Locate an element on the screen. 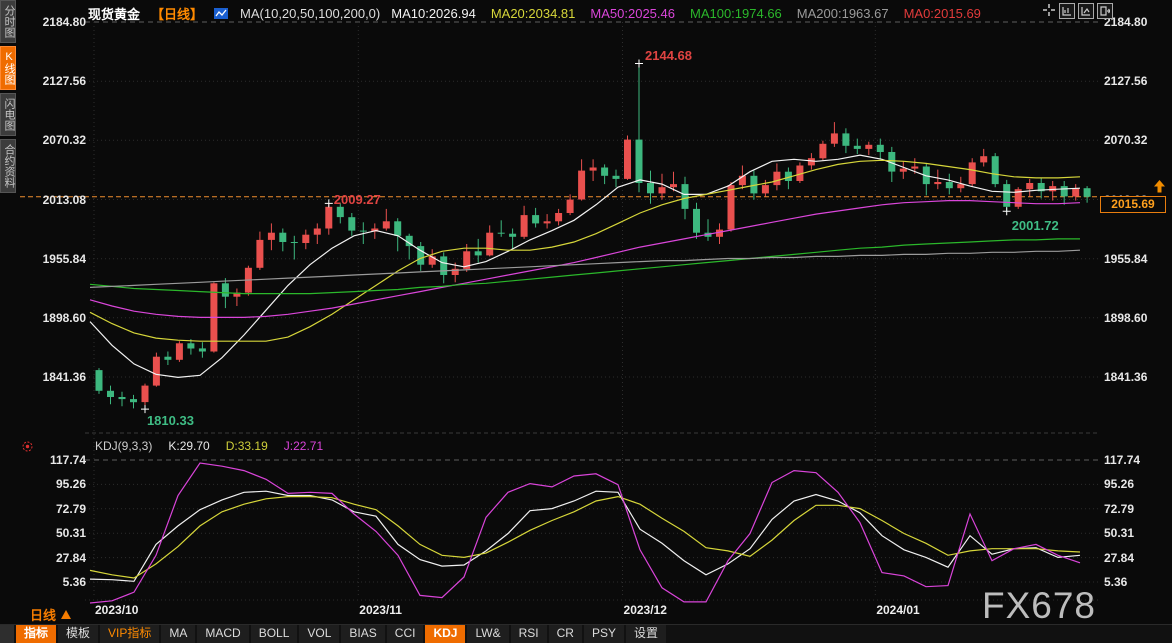 The height and width of the screenshot is (643, 1172). bottom-tab-指标: 指标 is located at coordinates (36, 634).